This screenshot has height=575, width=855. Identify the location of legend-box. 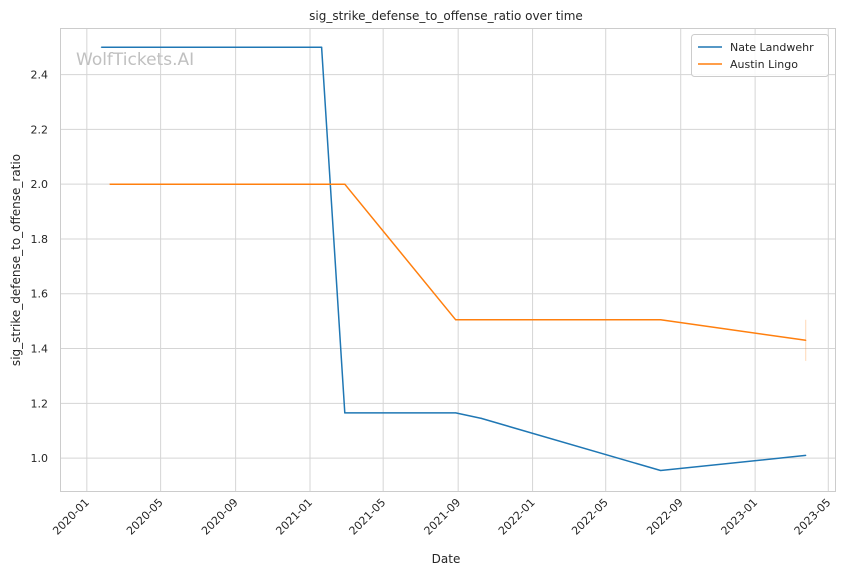
(760, 55).